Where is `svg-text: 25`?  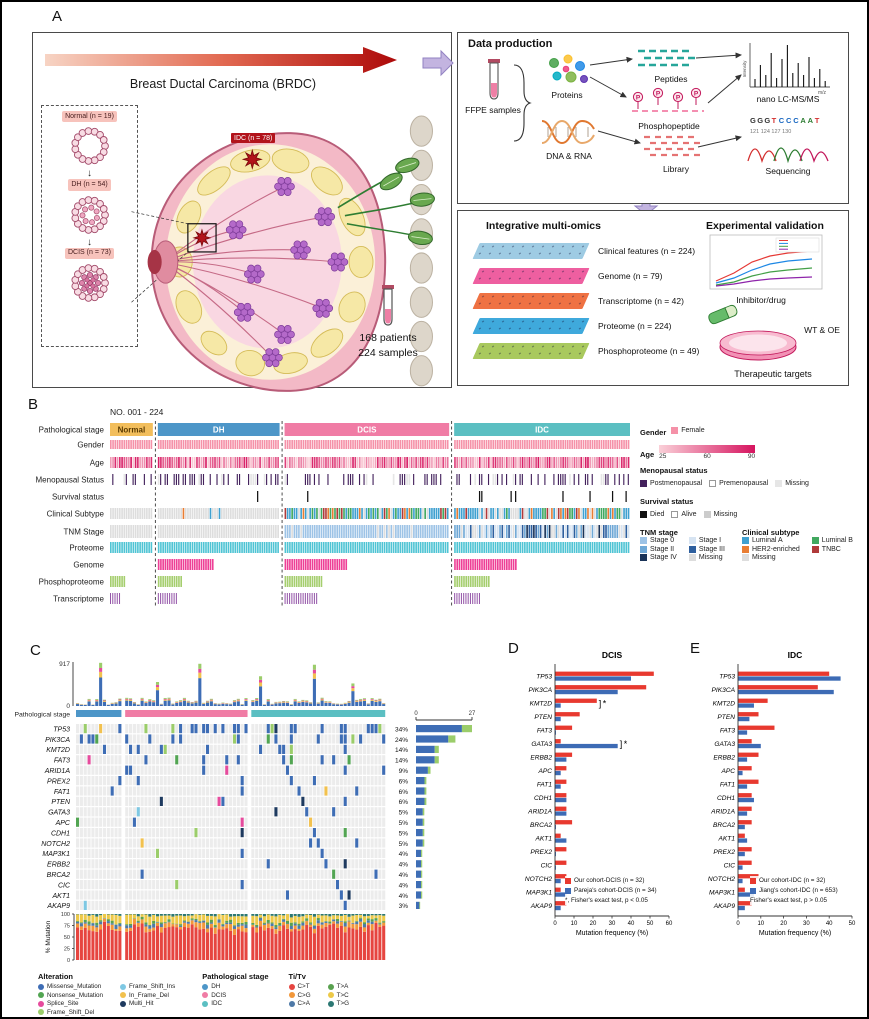 svg-text: 25 is located at coordinates (67, 950).